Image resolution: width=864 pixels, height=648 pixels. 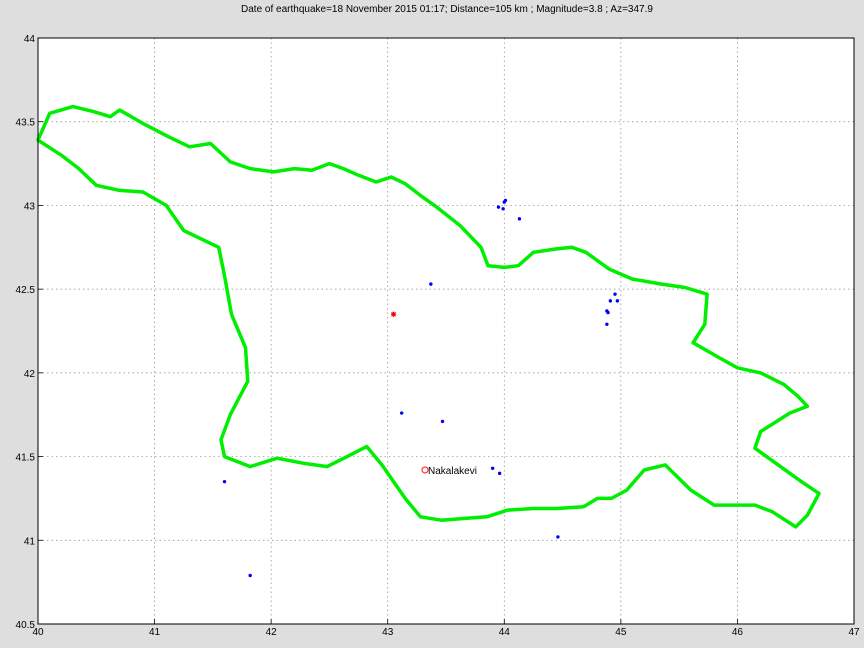 What do you see at coordinates (26, 123) in the screenshot?
I see `y-tick-label: 43.5` at bounding box center [26, 123].